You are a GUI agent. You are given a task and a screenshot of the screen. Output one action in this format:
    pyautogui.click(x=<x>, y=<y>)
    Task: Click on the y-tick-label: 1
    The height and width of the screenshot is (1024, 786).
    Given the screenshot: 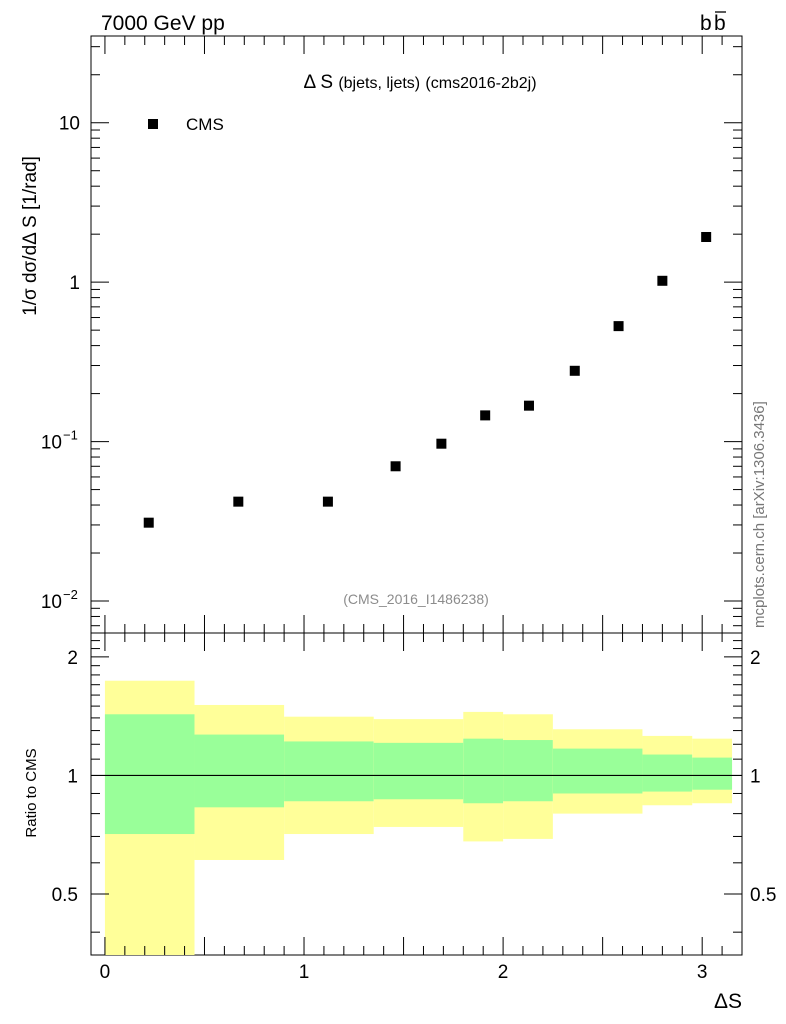 What is the action you would take?
    pyautogui.click(x=74, y=283)
    